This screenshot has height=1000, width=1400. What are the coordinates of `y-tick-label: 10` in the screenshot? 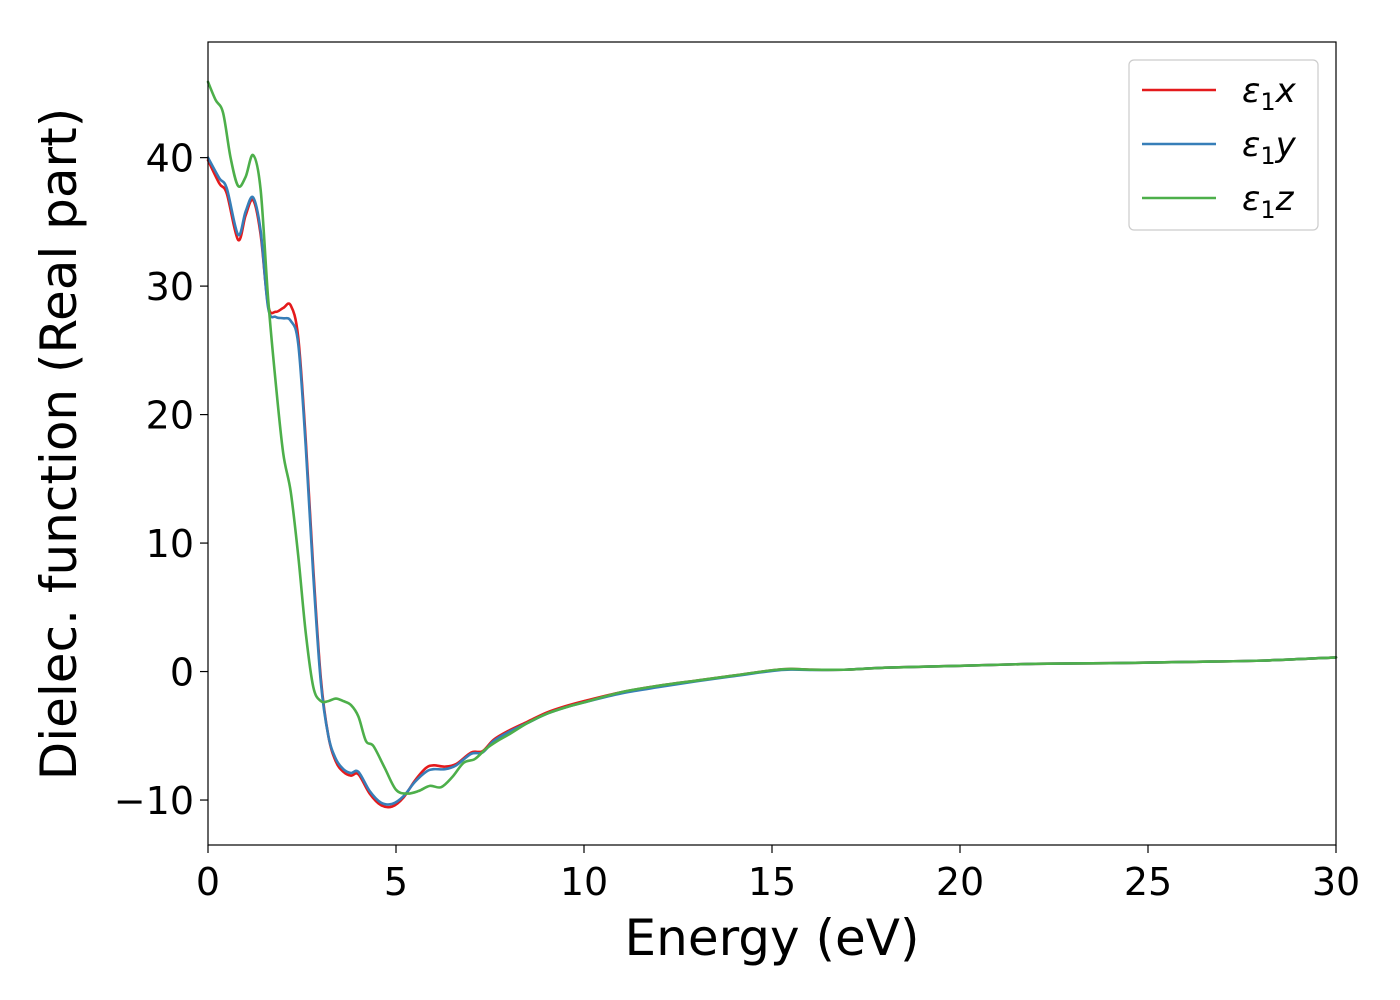 It's located at (170, 544).